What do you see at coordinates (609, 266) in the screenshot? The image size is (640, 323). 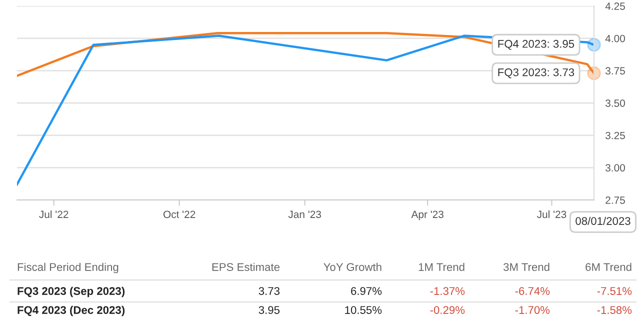 I see `text: 6M Trend` at bounding box center [609, 266].